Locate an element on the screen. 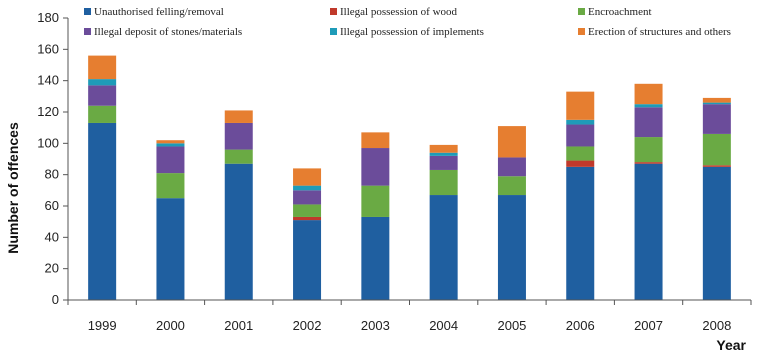  legend-label: Encroachment is located at coordinates (620, 12).